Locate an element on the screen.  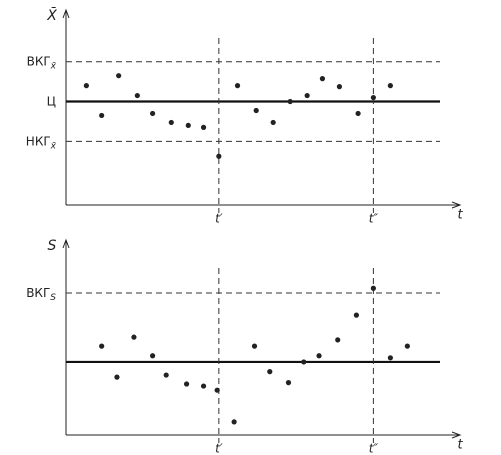
y-tick-label: Ц is located at coordinates (51, 101).